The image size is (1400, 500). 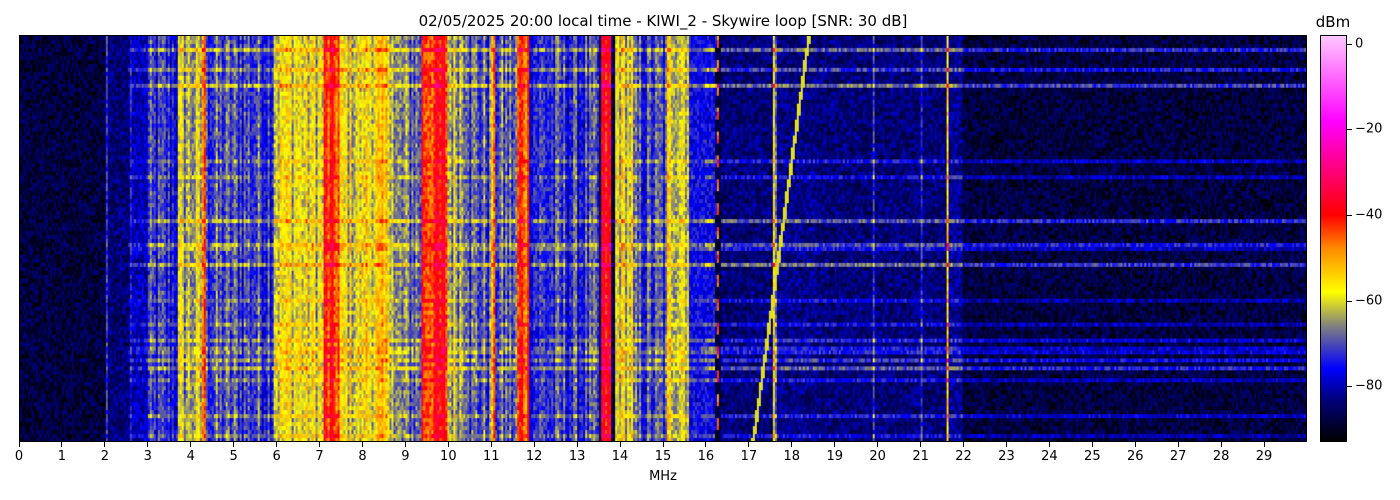 What do you see at coordinates (877, 456) in the screenshot?
I see `x-tick-label: 20` at bounding box center [877, 456].